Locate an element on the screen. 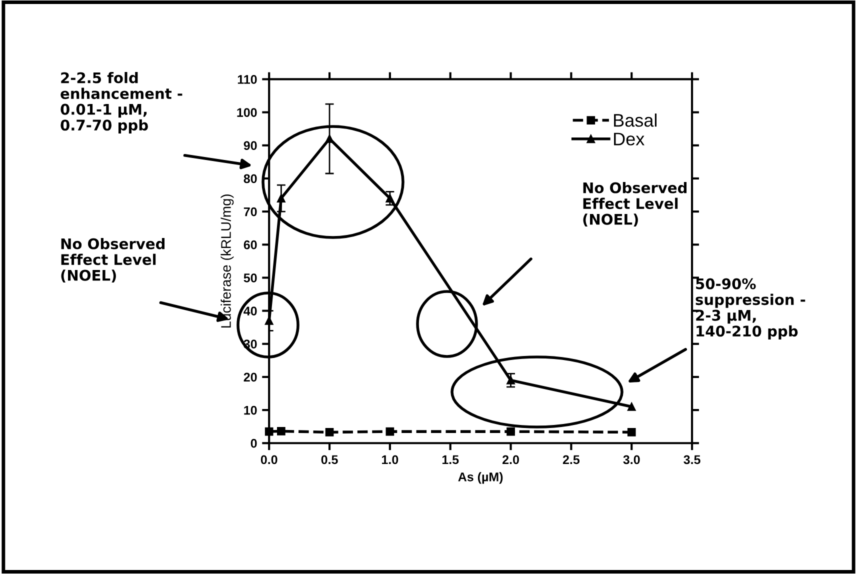  text: 2-2.5 fold enhancement - 0.01-1 µM, 0.7-70 ppb is located at coordinates (121, 103).